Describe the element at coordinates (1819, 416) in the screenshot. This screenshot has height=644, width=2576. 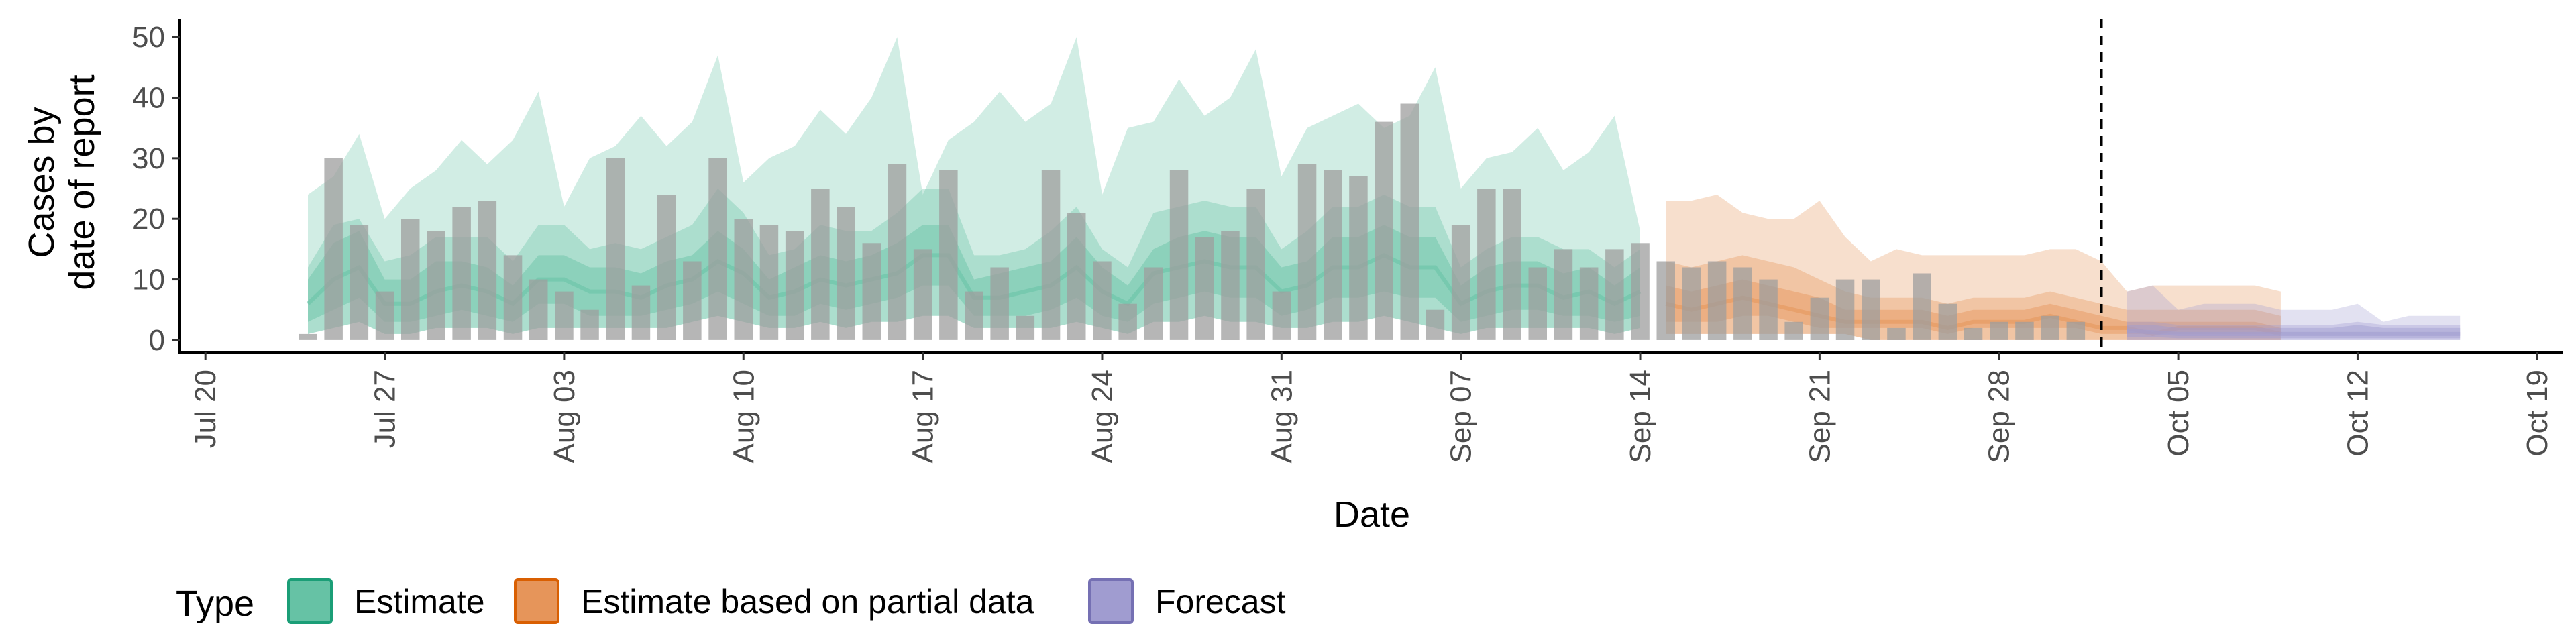
I see `x-tick-label-10: Sep 21` at that location.